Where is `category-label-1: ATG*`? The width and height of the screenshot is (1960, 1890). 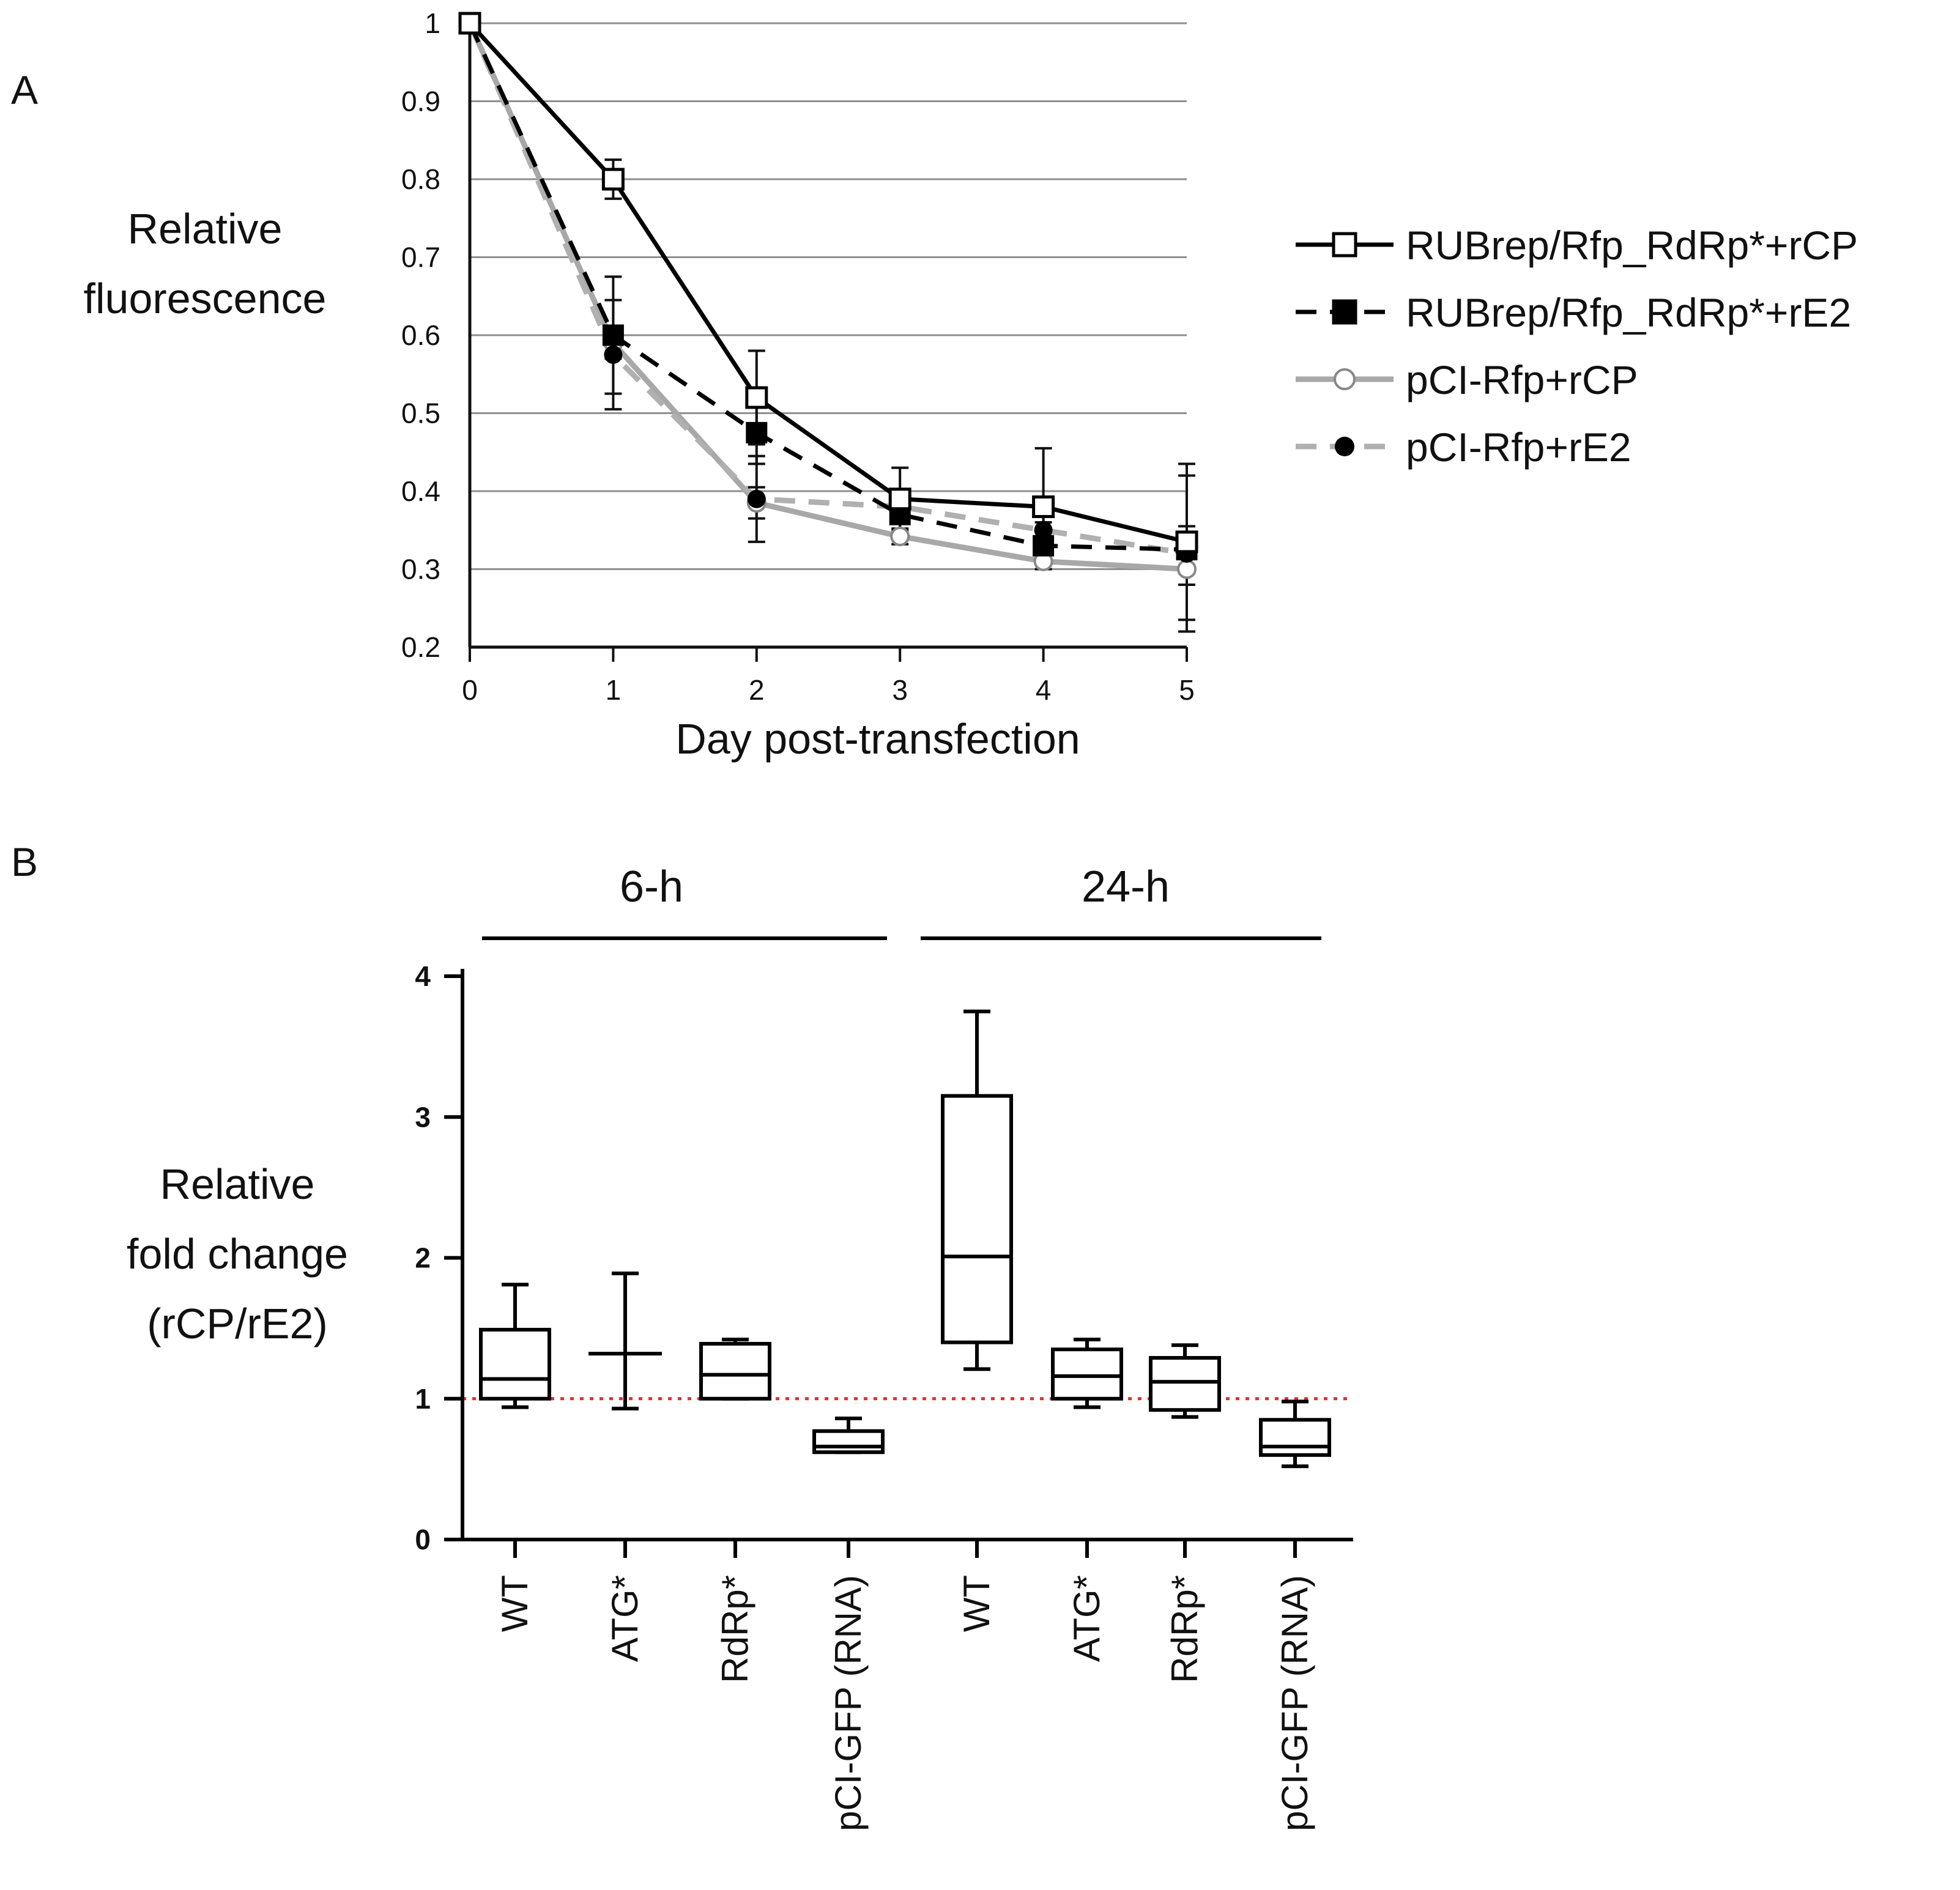 category-label-1: ATG* is located at coordinates (624, 1618).